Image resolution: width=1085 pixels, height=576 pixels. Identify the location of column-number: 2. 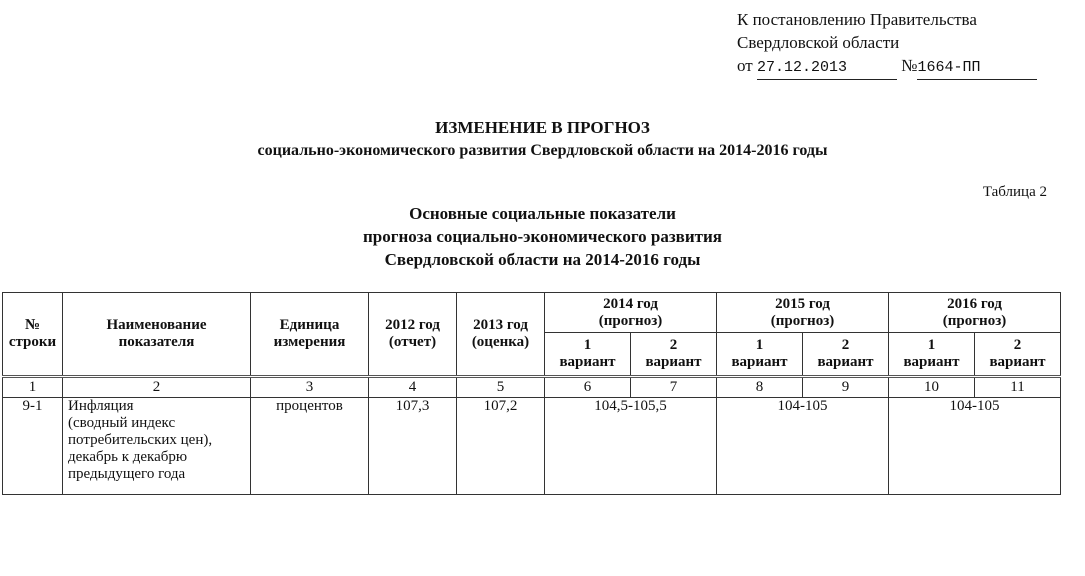
(156, 386).